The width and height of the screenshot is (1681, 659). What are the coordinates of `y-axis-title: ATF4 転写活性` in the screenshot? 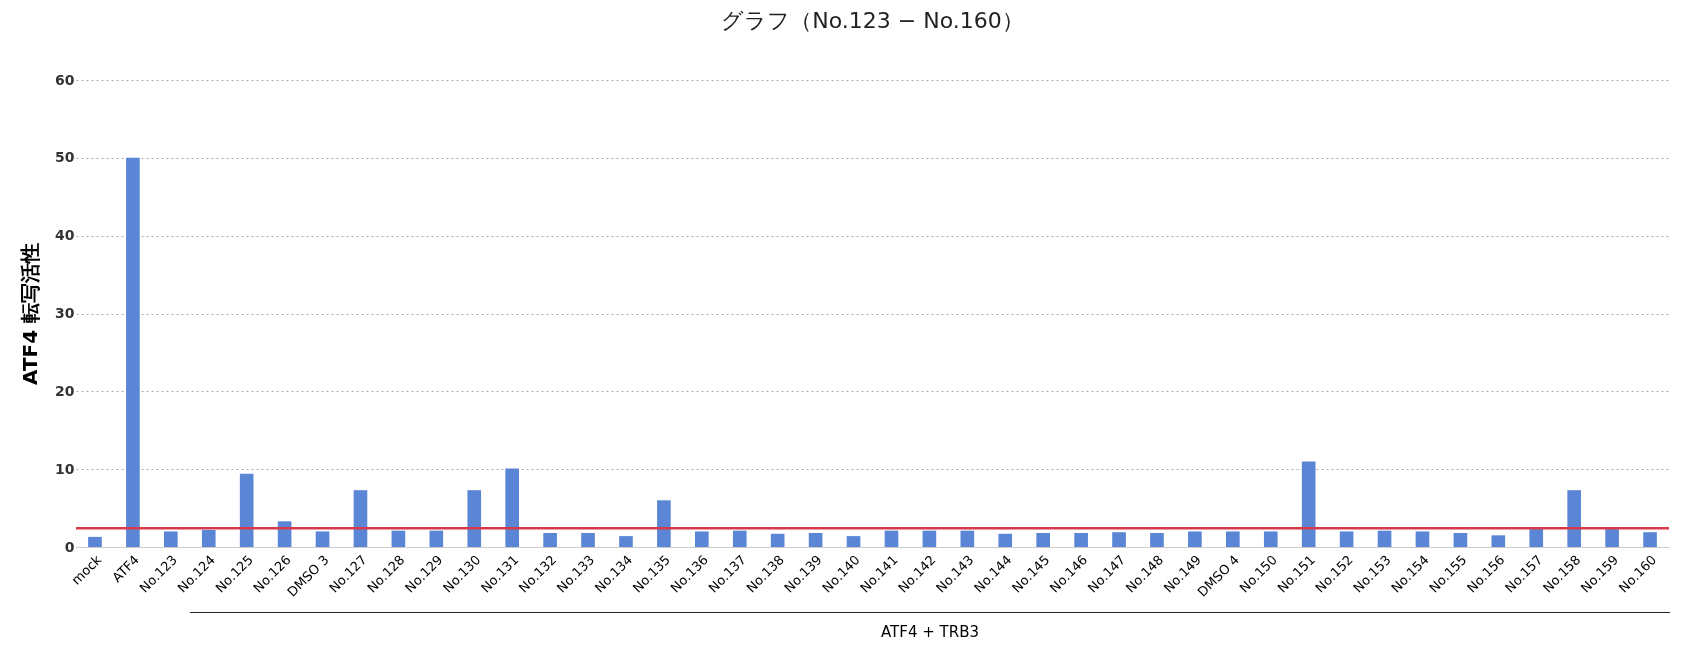 It's located at (30, 314).